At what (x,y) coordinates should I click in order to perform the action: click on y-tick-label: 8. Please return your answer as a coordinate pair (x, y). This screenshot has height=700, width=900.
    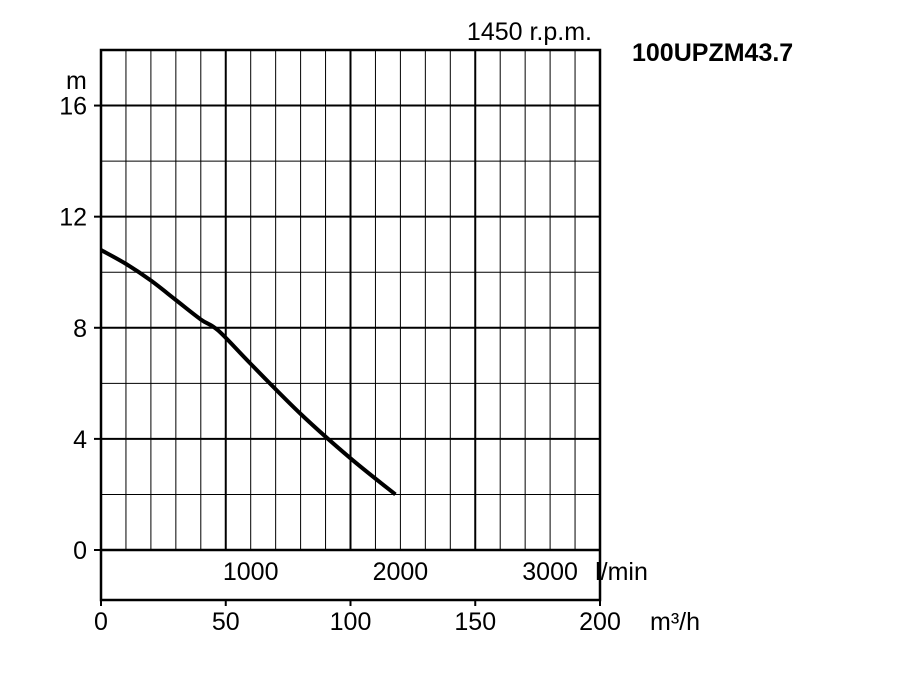
    Looking at the image, I should click on (80, 329).